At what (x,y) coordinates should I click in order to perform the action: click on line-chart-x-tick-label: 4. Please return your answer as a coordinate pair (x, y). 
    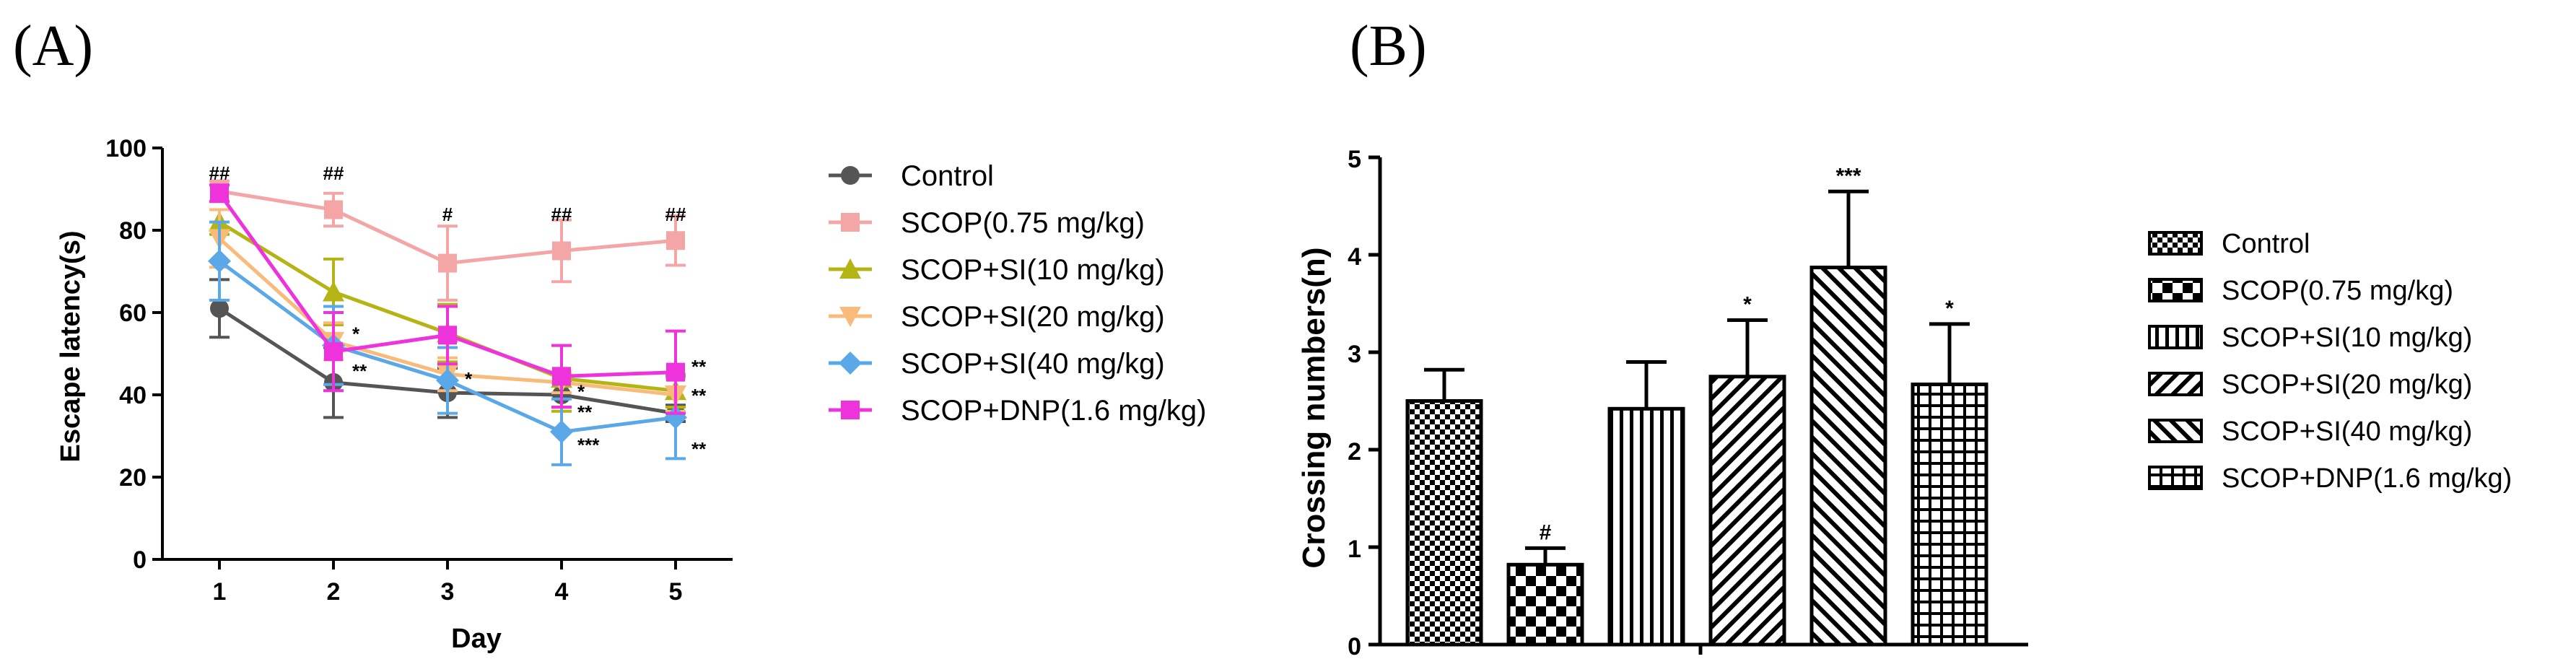
    Looking at the image, I should click on (562, 592).